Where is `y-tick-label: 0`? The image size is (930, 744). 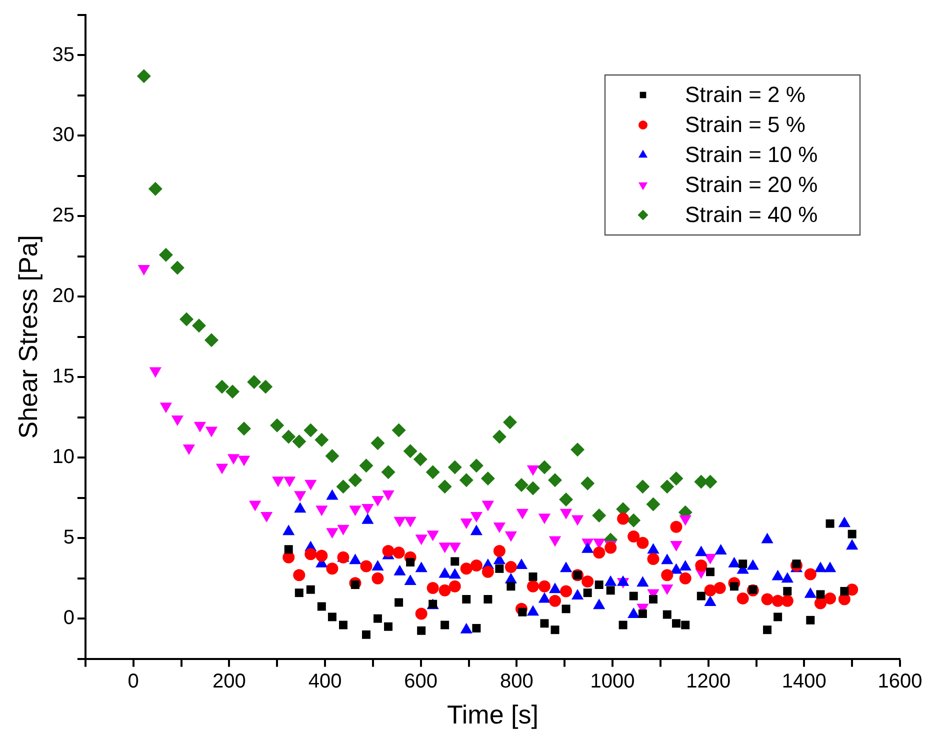 y-tick-label: 0 is located at coordinates (68, 618).